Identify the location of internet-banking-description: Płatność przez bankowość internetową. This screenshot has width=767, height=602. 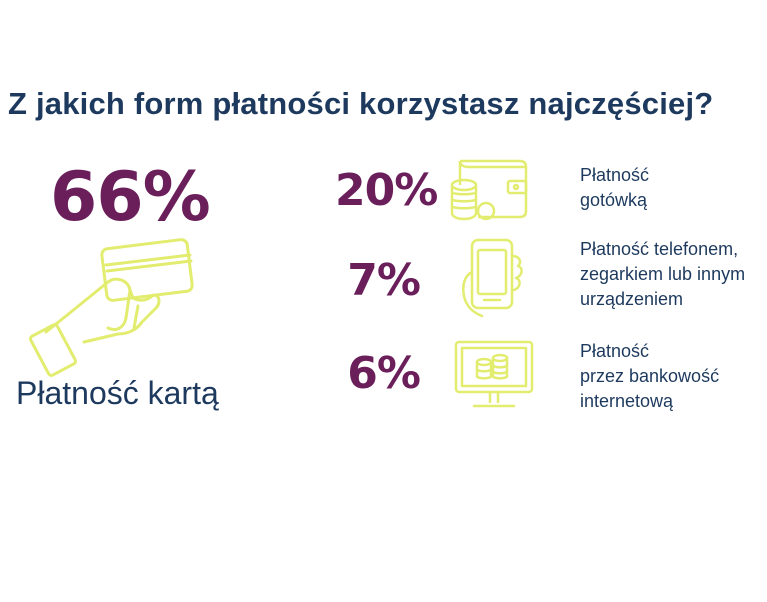
(649, 376).